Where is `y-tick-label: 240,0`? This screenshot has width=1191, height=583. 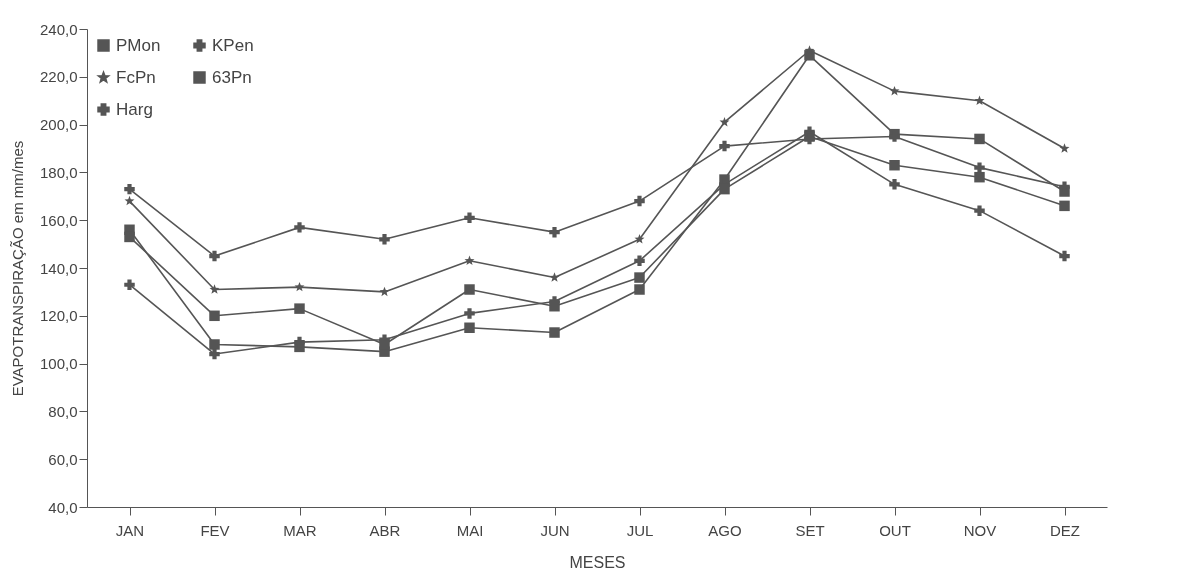 y-tick-label: 240,0 is located at coordinates (58, 29).